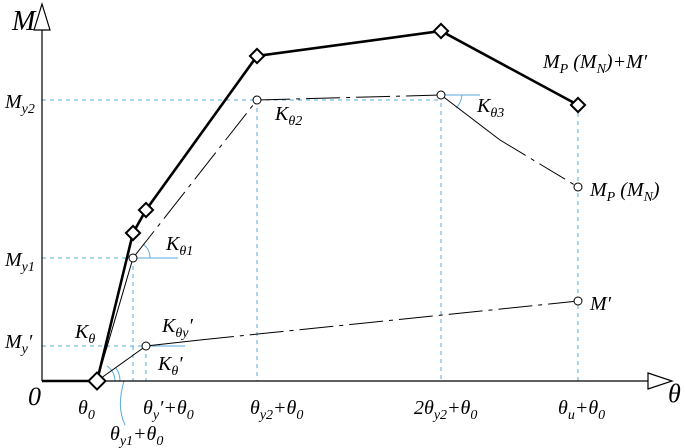  What do you see at coordinates (674, 393) in the screenshot?
I see `x-axis-label: θ` at bounding box center [674, 393].